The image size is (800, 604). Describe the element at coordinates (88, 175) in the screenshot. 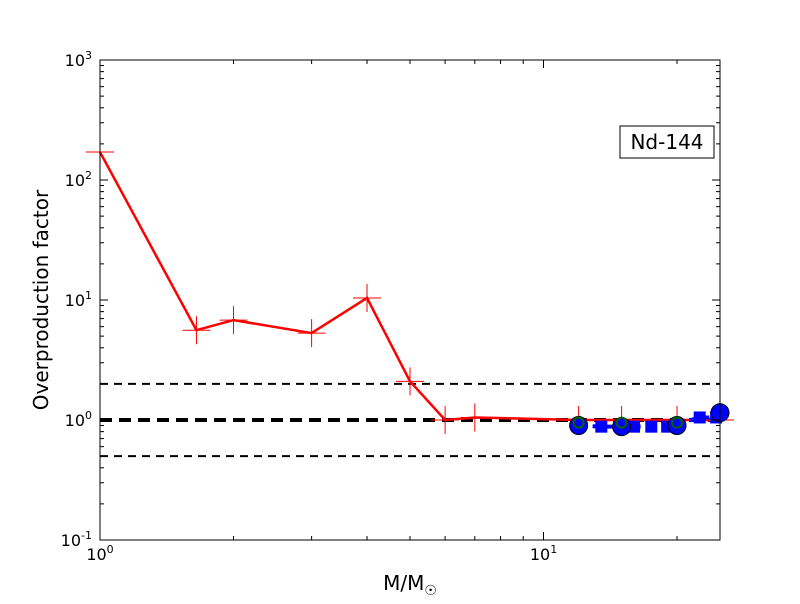

I see `tick-exponent: 2` at that location.